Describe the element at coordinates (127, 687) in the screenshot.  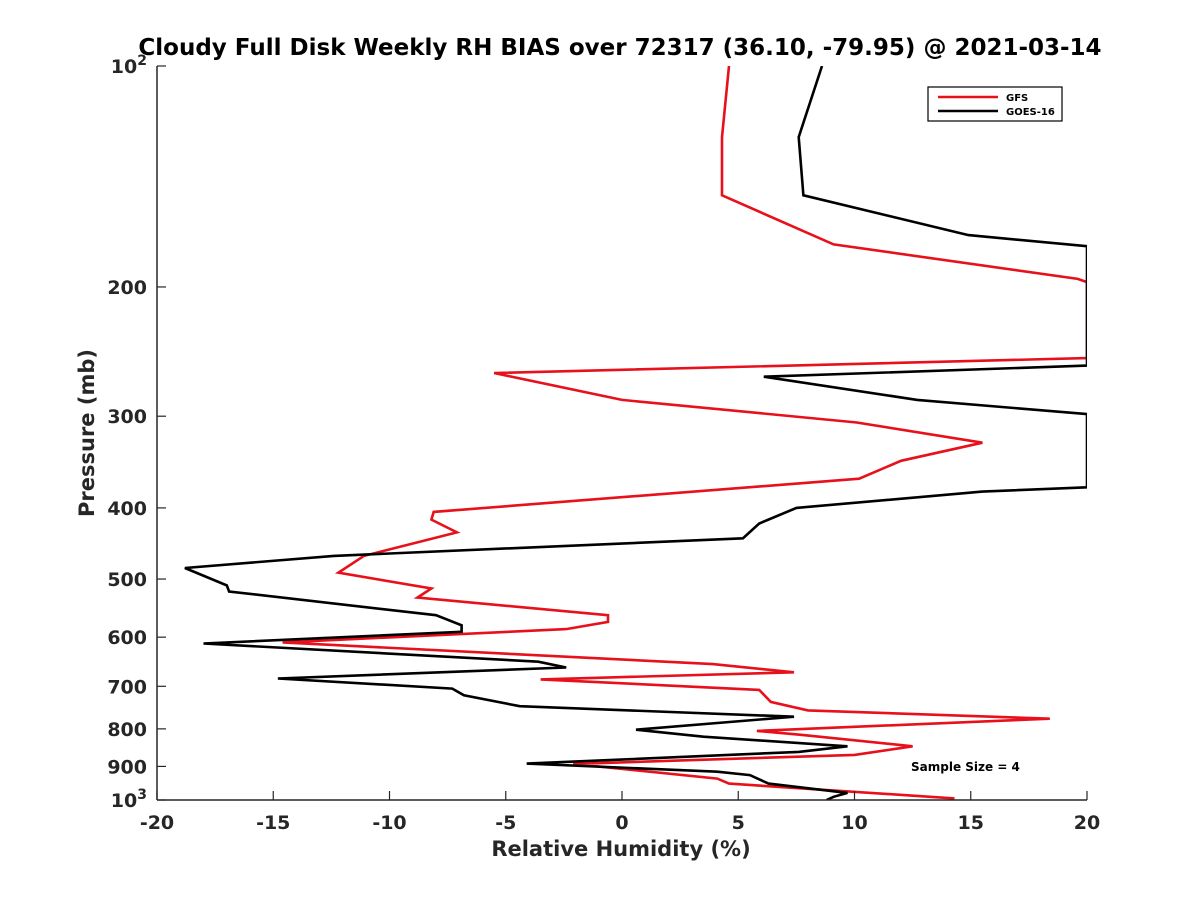
I see `y-tick-label: 700` at that location.